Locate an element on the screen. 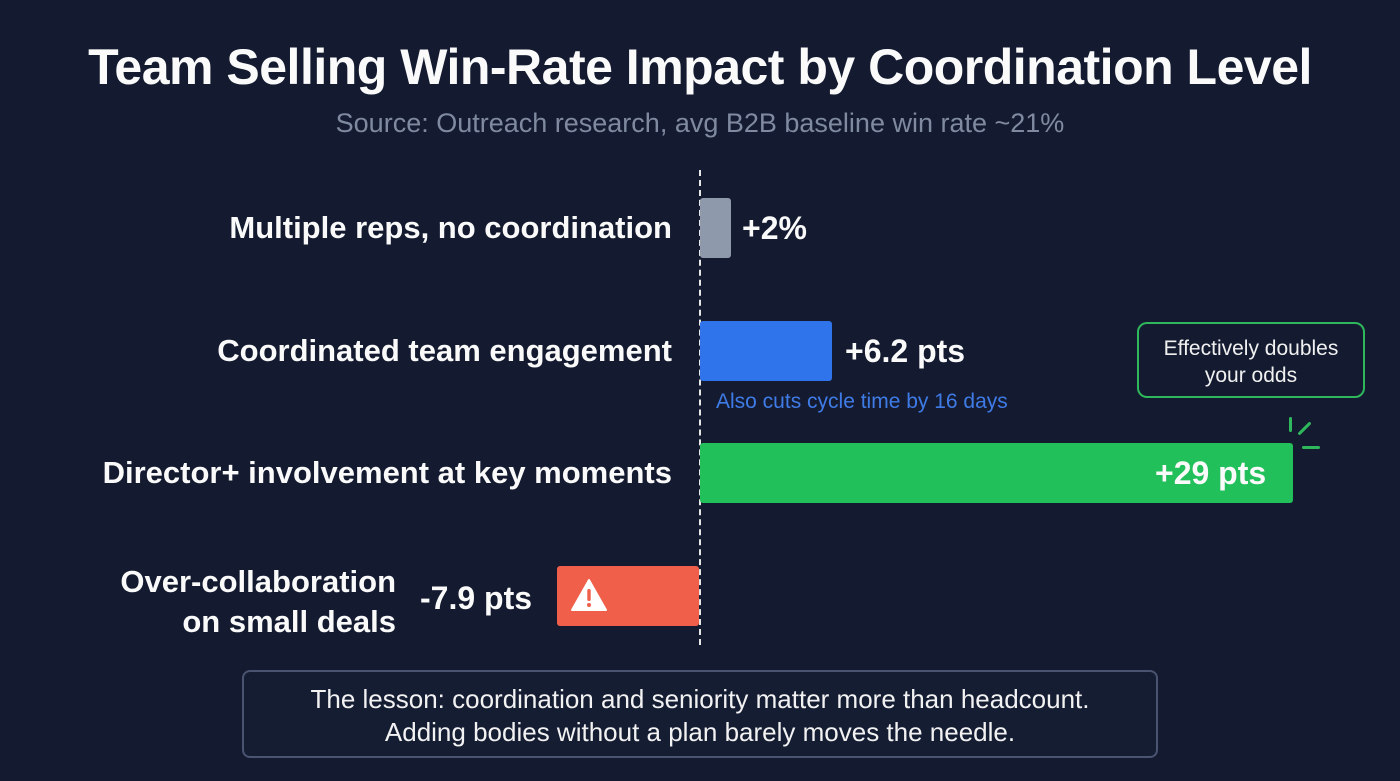 Image resolution: width=1400 pixels, height=781 pixels. cycle-time-note: Also cuts cycle time by 16 days is located at coordinates (862, 401).